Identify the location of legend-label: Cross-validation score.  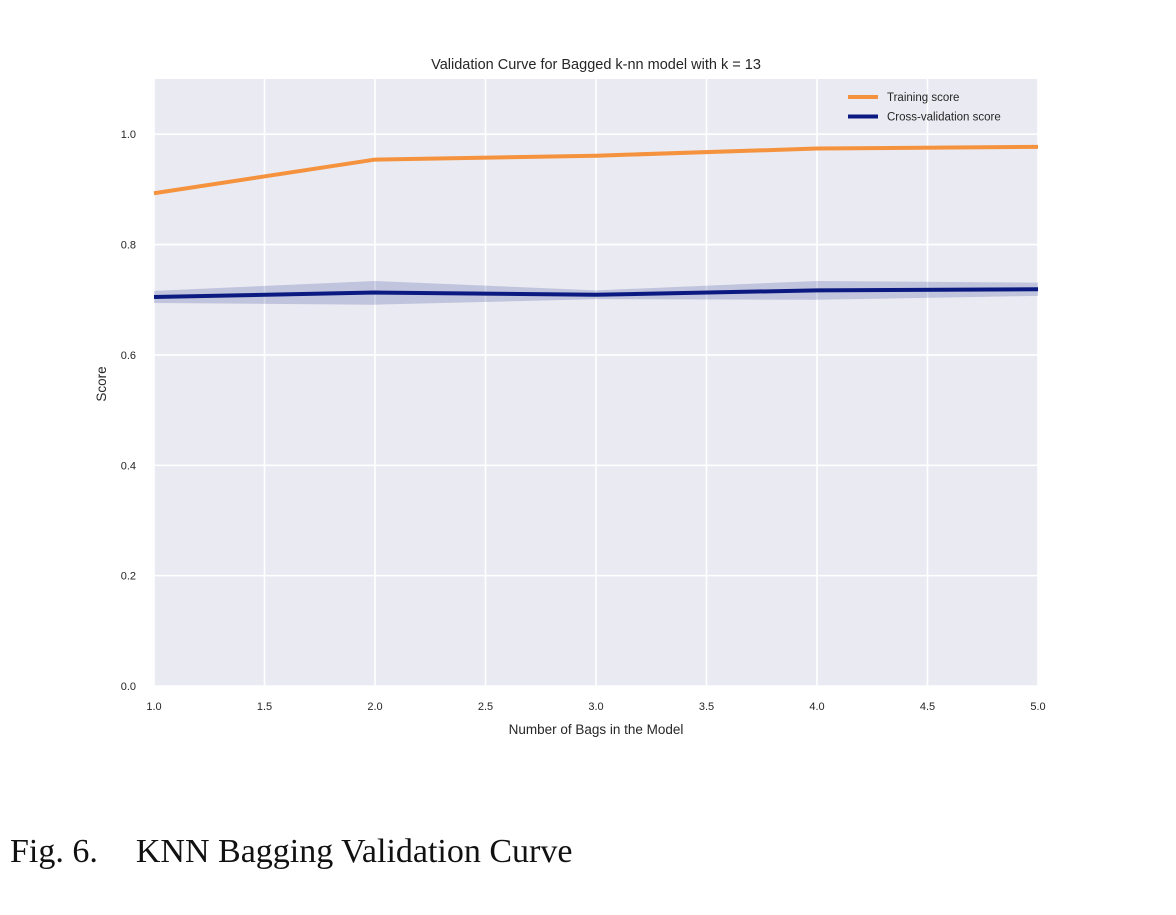
(944, 118).